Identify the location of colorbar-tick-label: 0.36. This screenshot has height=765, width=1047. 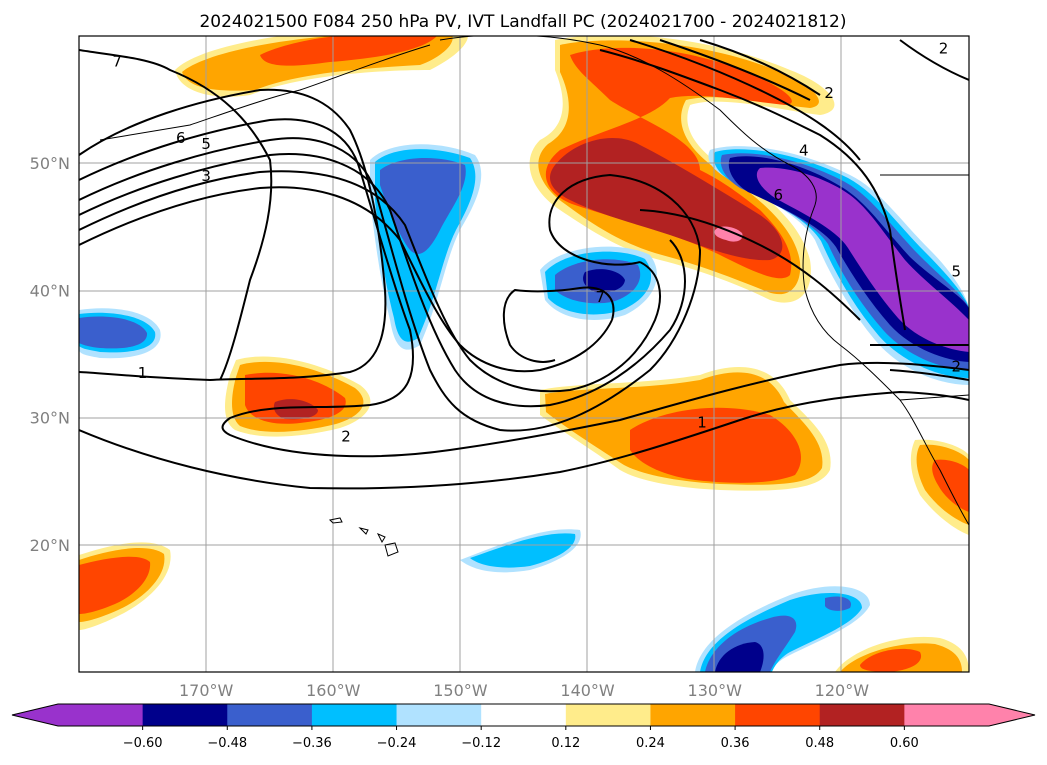
(735, 743).